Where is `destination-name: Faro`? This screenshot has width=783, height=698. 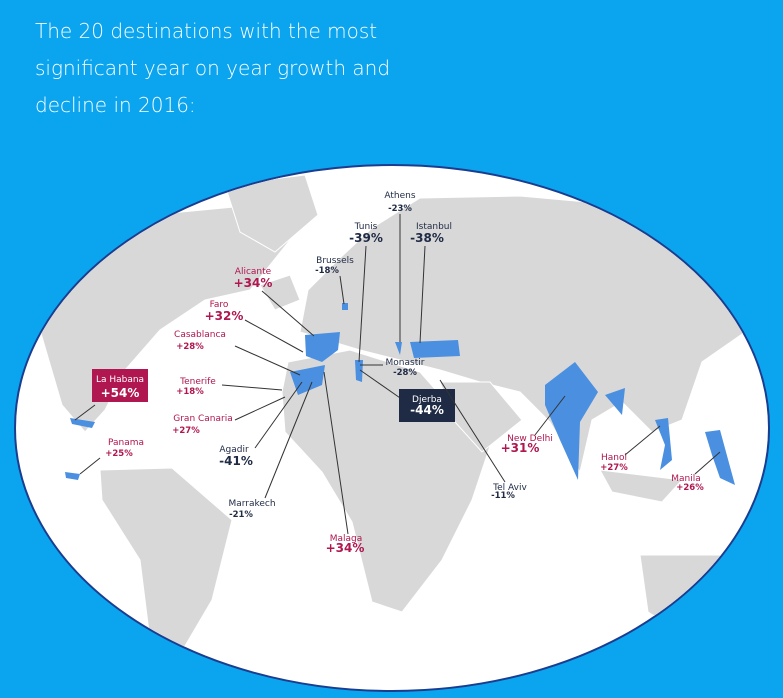 destination-name: Faro is located at coordinates (219, 305).